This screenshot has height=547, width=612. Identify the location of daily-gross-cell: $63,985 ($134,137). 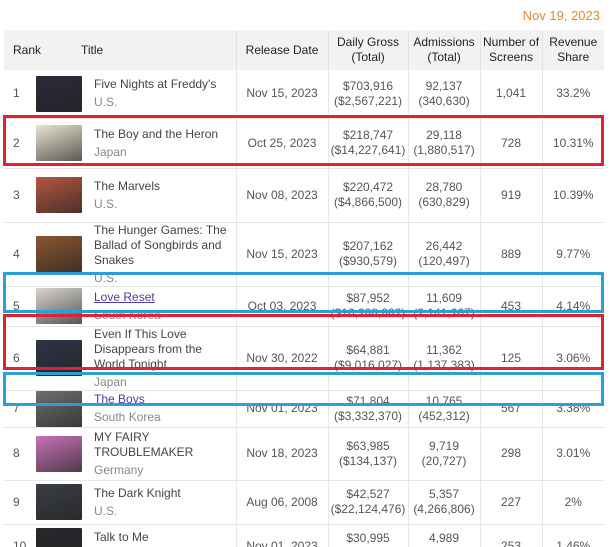
(368, 453).